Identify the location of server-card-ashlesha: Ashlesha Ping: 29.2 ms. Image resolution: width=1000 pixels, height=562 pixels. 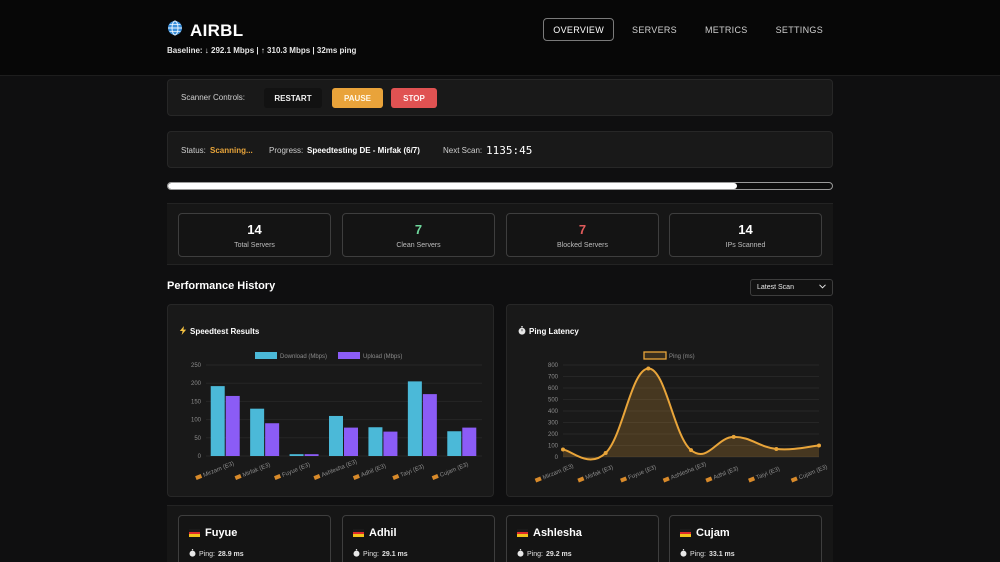
(582, 538).